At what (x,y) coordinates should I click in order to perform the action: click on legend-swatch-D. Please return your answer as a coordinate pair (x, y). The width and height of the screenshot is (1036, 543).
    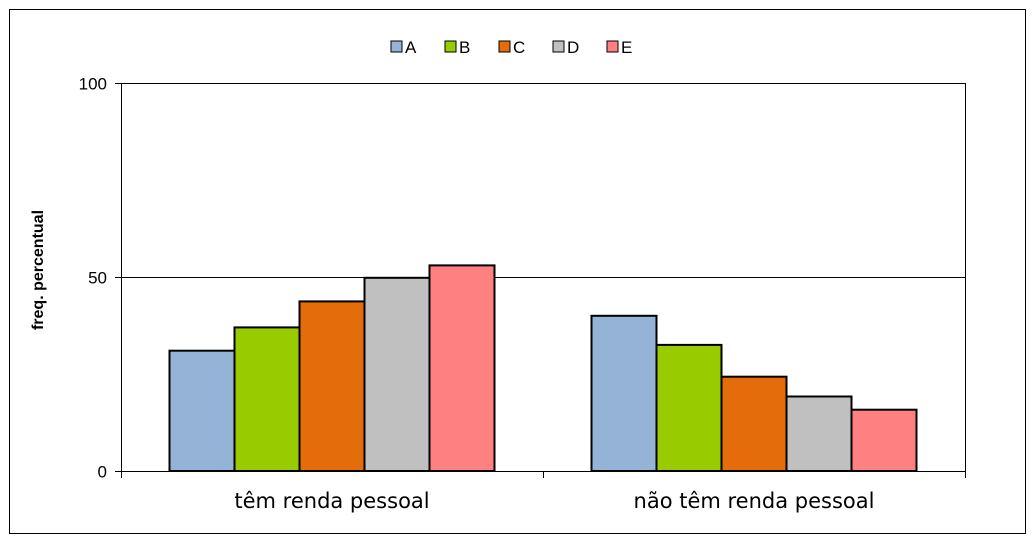
    Looking at the image, I should click on (558, 46).